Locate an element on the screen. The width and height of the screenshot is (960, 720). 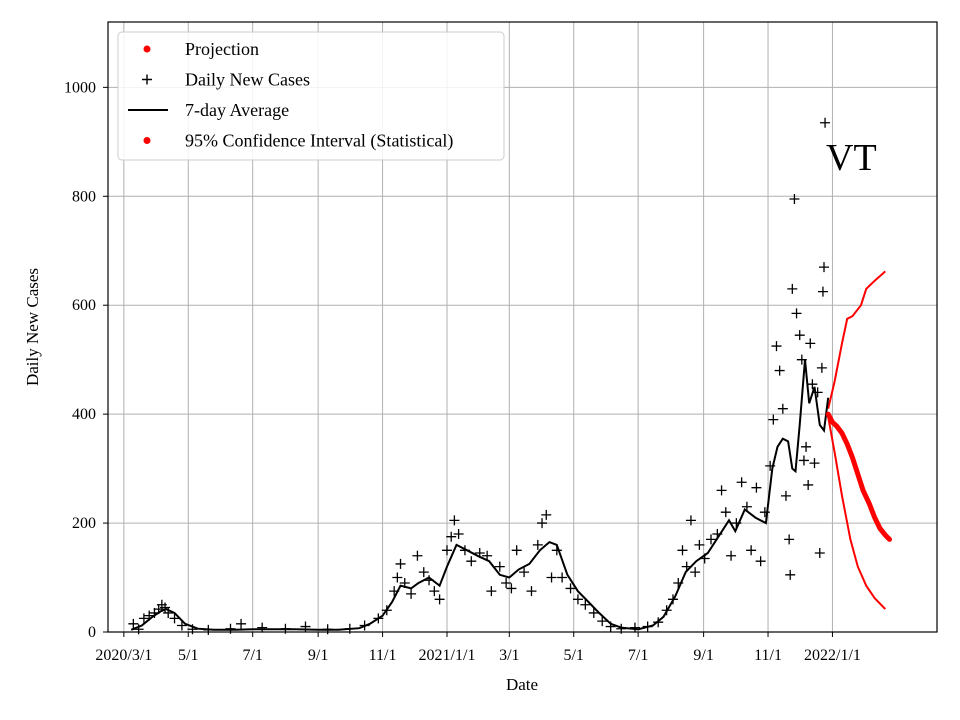
x-tick-label: 2021/1/1 is located at coordinates (447, 655).